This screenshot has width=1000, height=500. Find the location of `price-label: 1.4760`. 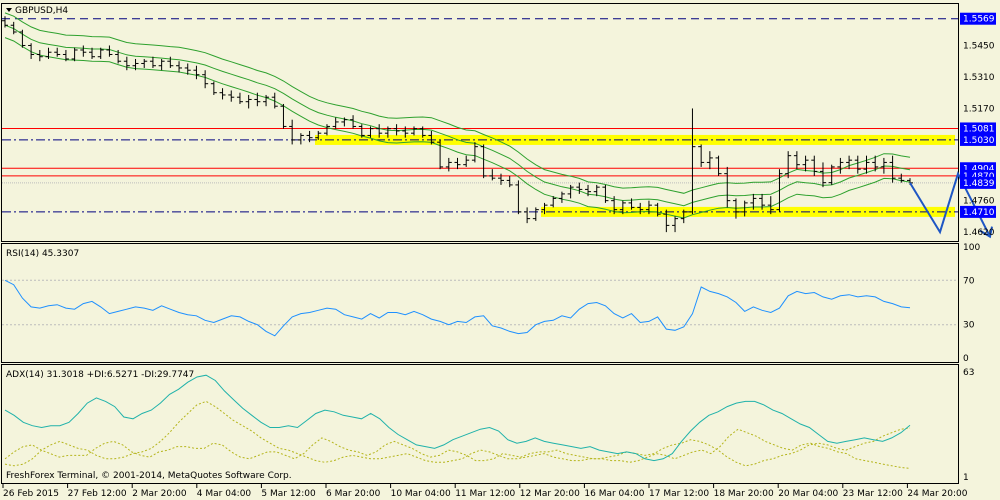

price-label: 1.4760 is located at coordinates (979, 202).